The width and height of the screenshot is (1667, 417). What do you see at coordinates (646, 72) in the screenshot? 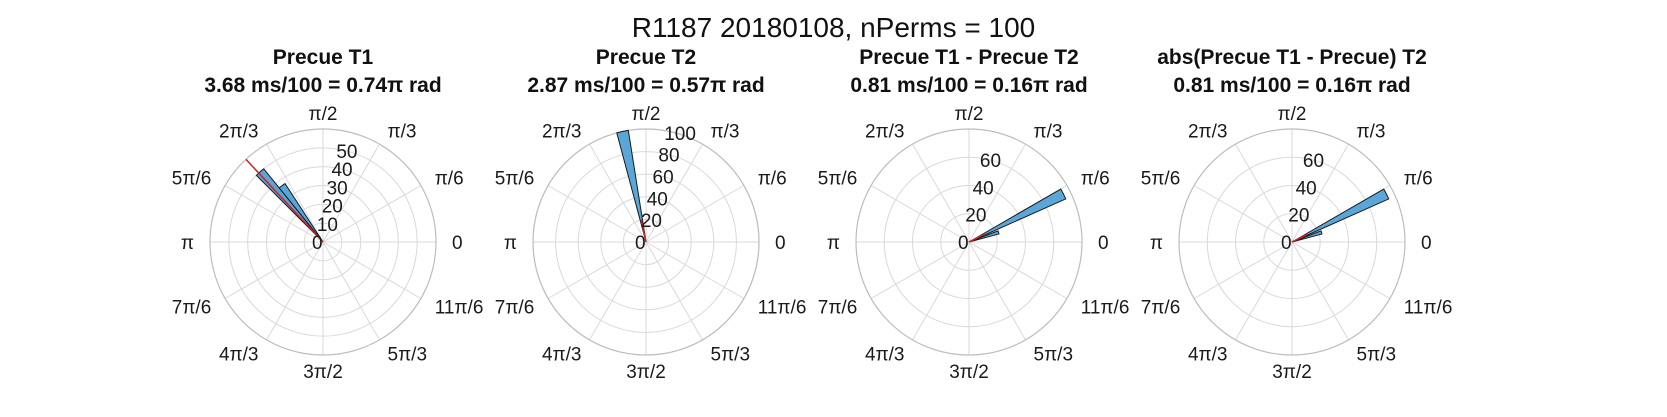
I see `panel-title: Precue T2 2.87 ms/100 = 0.57π rad` at bounding box center [646, 72].